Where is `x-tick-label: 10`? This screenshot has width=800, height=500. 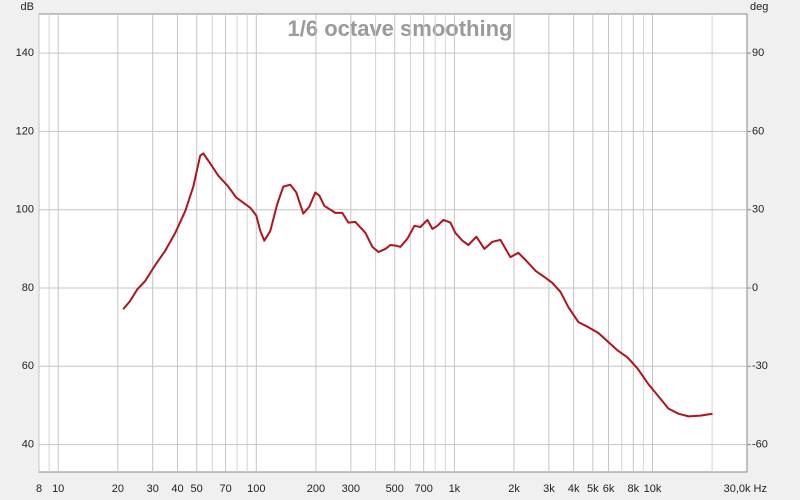 x-tick-label: 10 is located at coordinates (58, 489).